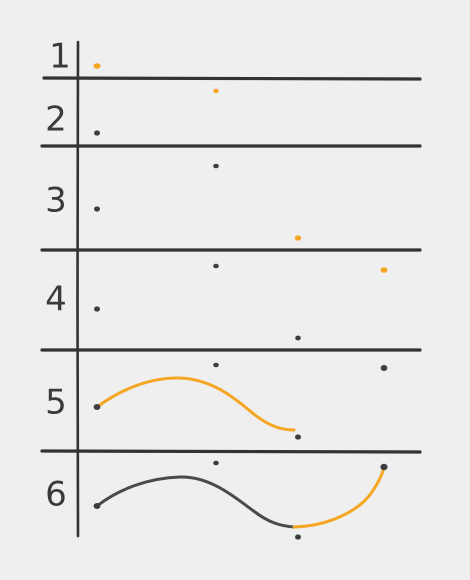  What do you see at coordinates (97, 209) in the screenshot?
I see `row-3-dot-a` at bounding box center [97, 209].